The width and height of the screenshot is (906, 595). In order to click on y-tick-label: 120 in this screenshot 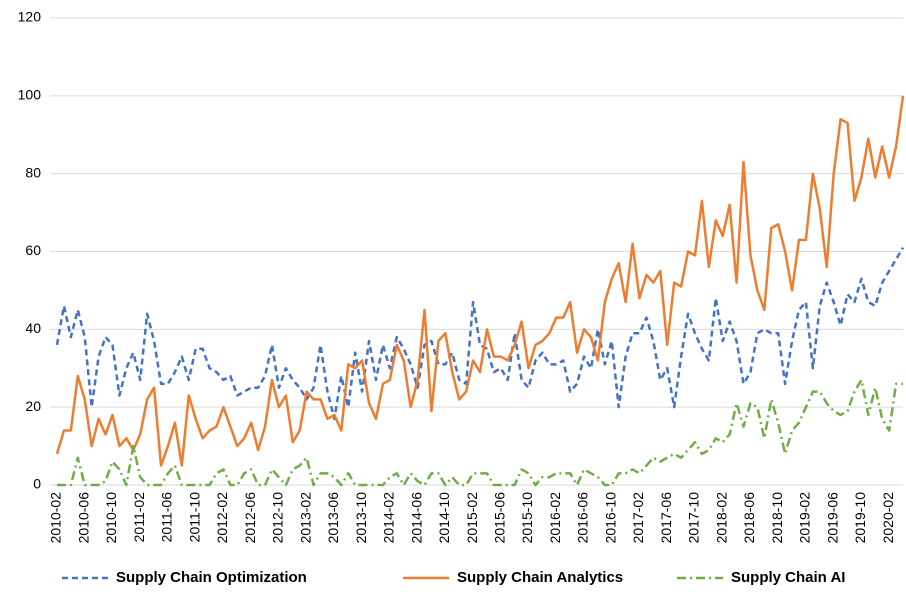, I will do `click(30, 17)`.